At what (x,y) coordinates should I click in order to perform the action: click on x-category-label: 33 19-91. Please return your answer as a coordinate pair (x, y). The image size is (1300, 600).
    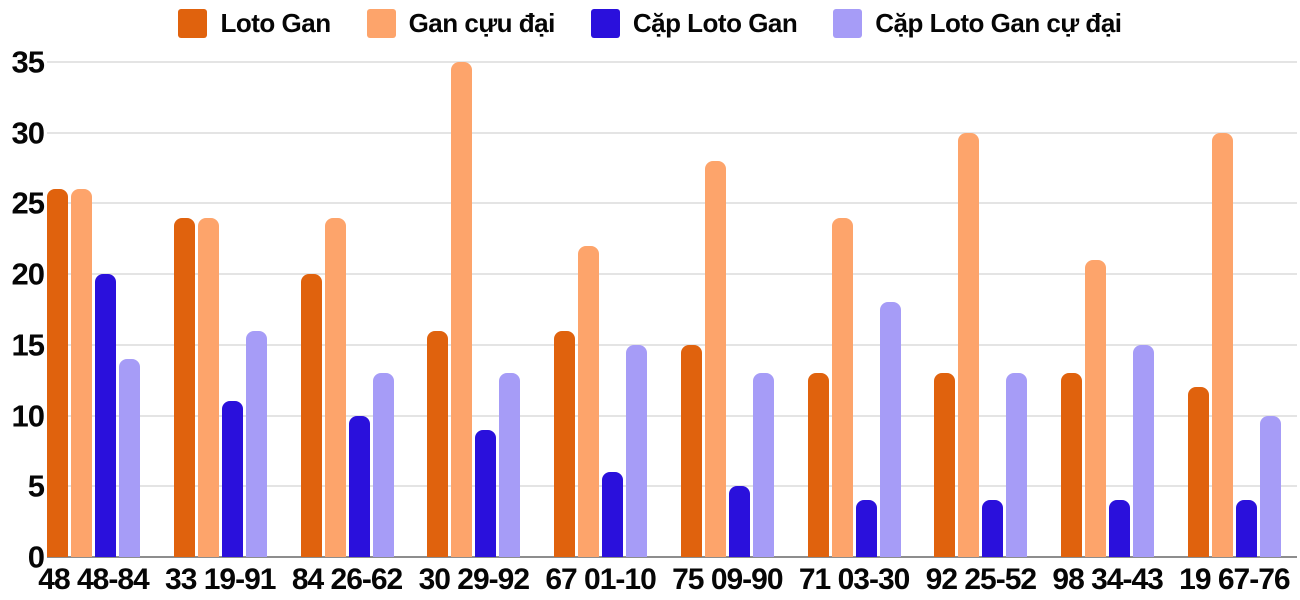
    Looking at the image, I should click on (220, 579).